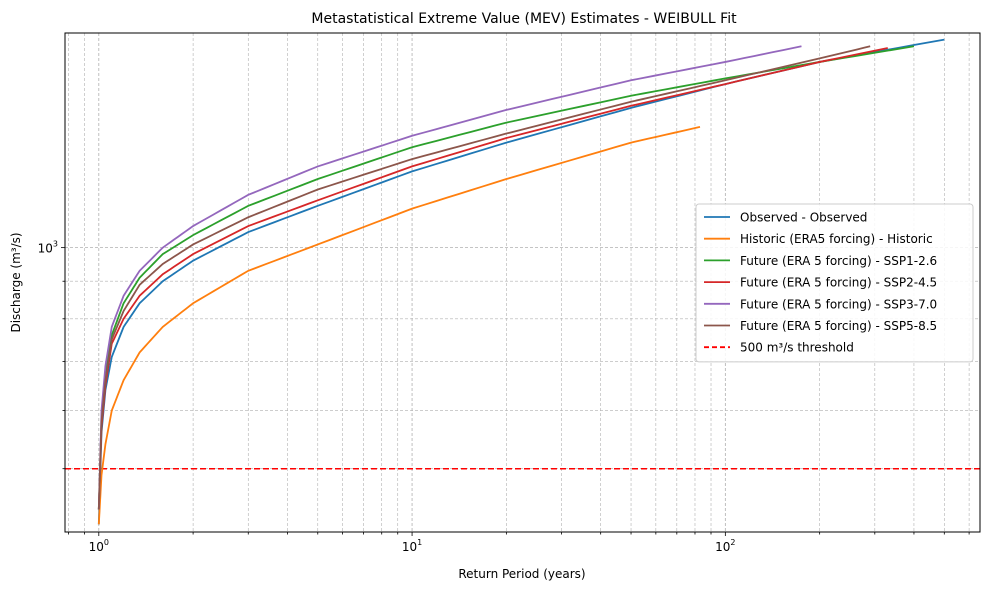 The image size is (989, 594). I want to click on legend-label: Historic (ERA5 forcing) - Historic, so click(836, 239).